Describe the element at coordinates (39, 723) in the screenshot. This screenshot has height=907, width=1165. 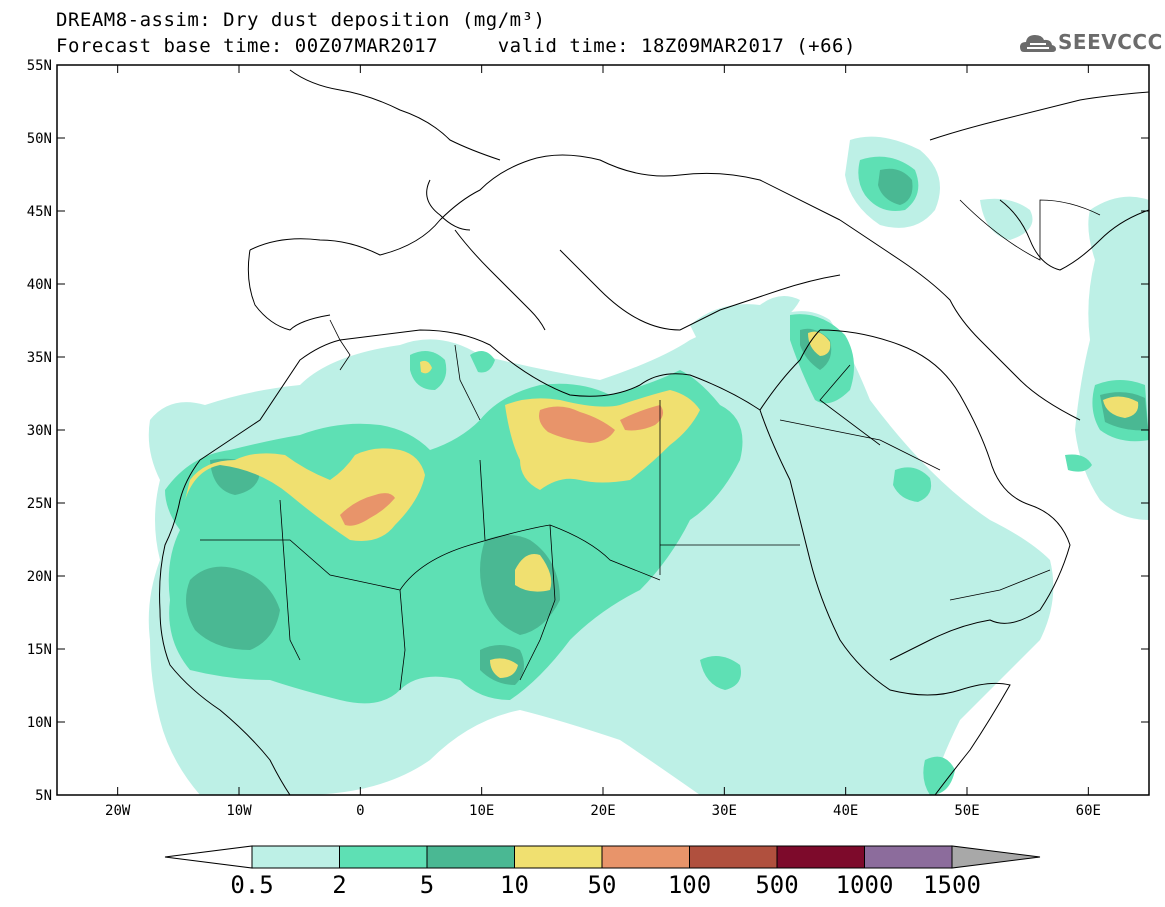
I see `lat-tick-label: 10N` at that location.